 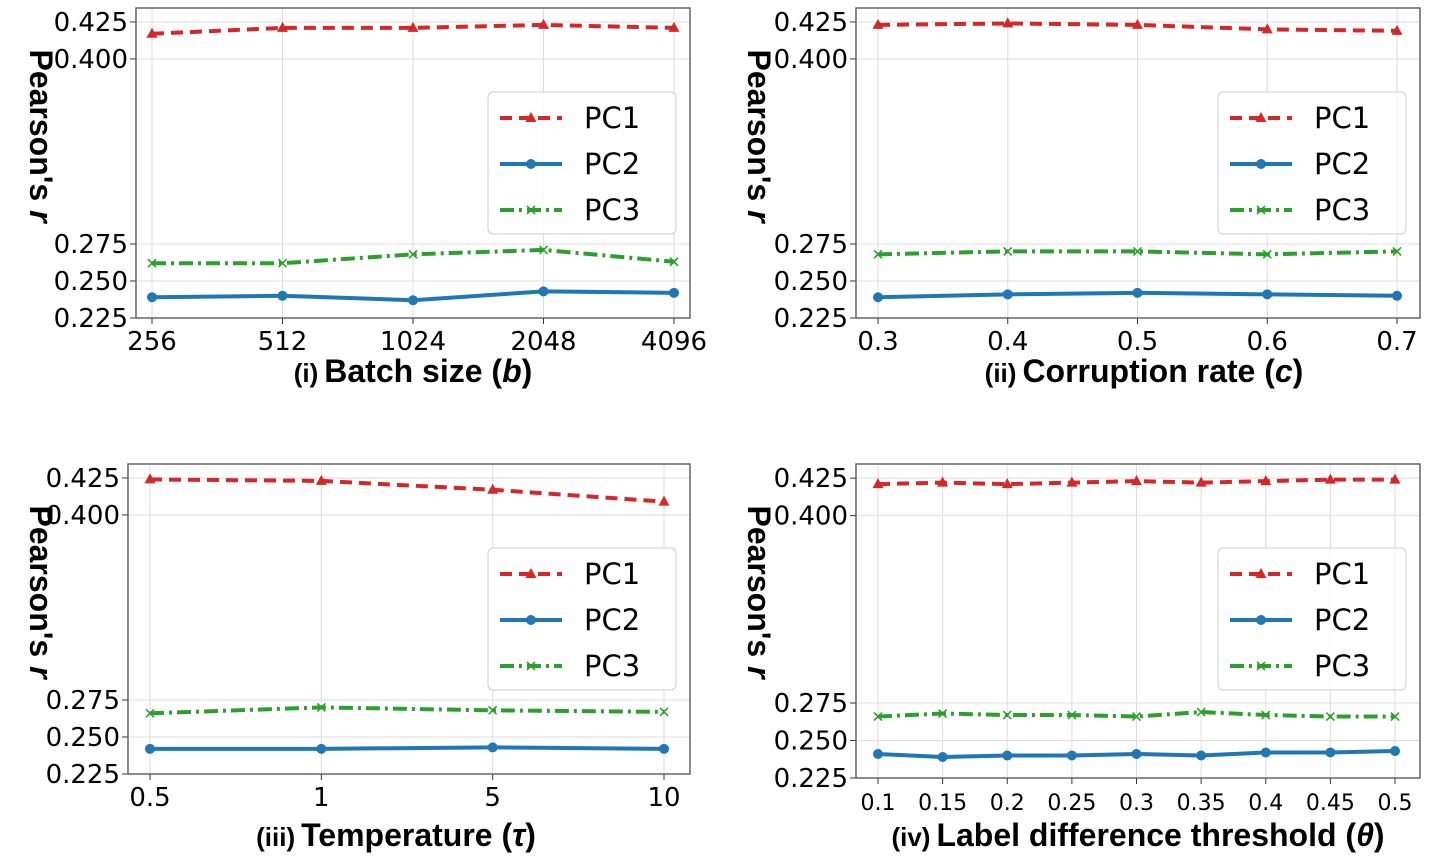 I want to click on x-tick-label: 5, so click(x=492, y=798).